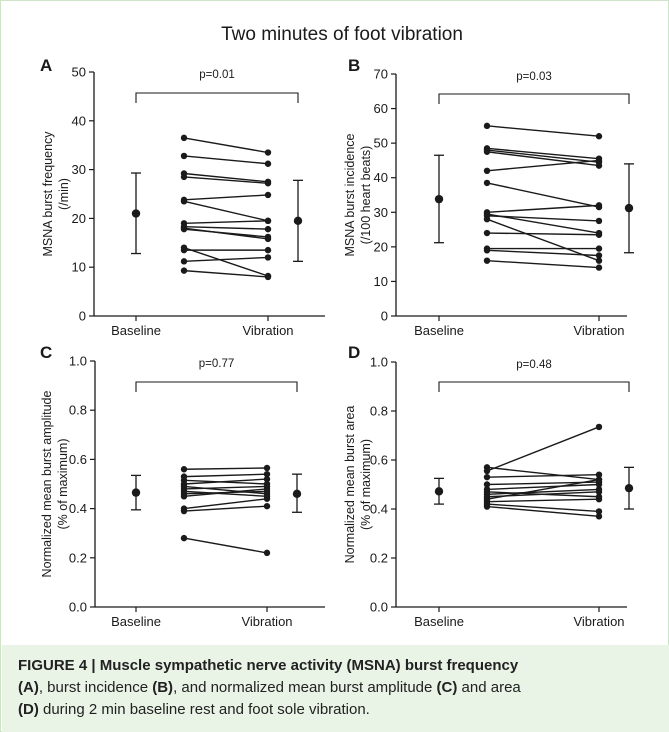 This screenshot has height=732, width=669. What do you see at coordinates (350, 194) in the screenshot?
I see `y-axis-title: MSNA burst incidence` at bounding box center [350, 194].